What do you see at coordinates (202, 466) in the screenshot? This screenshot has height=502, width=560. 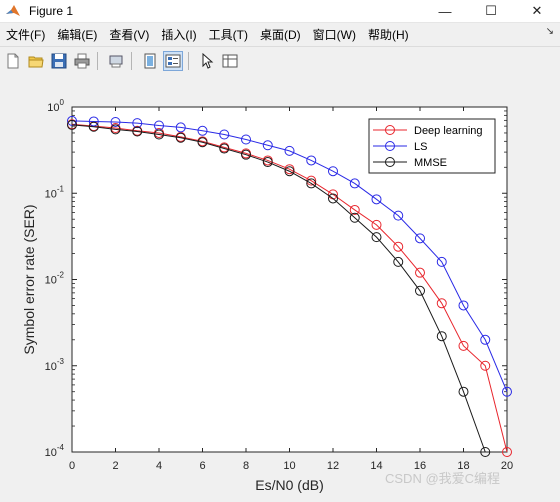 I see `x-tick-label: 6` at bounding box center [202, 466].